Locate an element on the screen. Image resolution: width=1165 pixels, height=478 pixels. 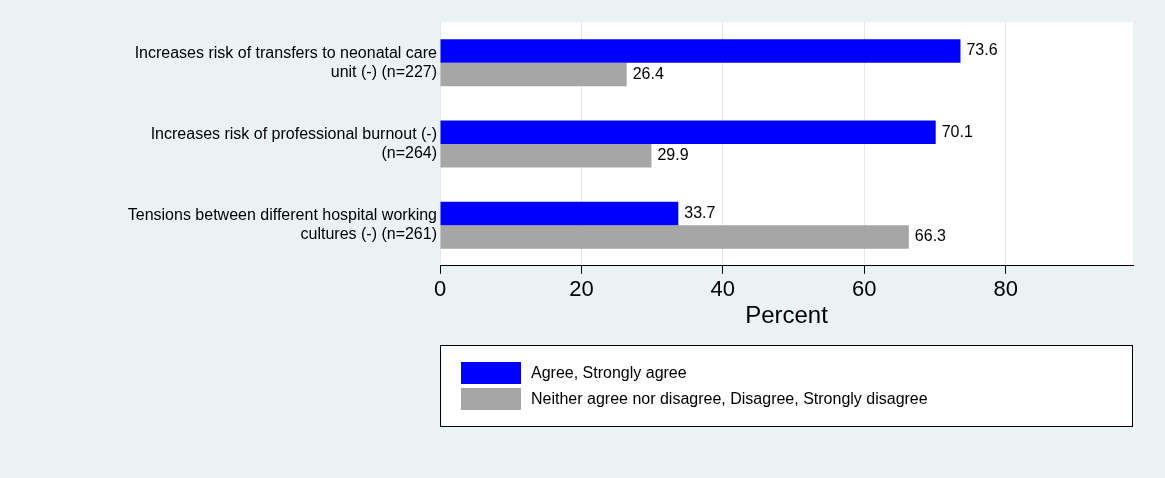
legend-label: Agree, Strongly agree is located at coordinates (609, 373).